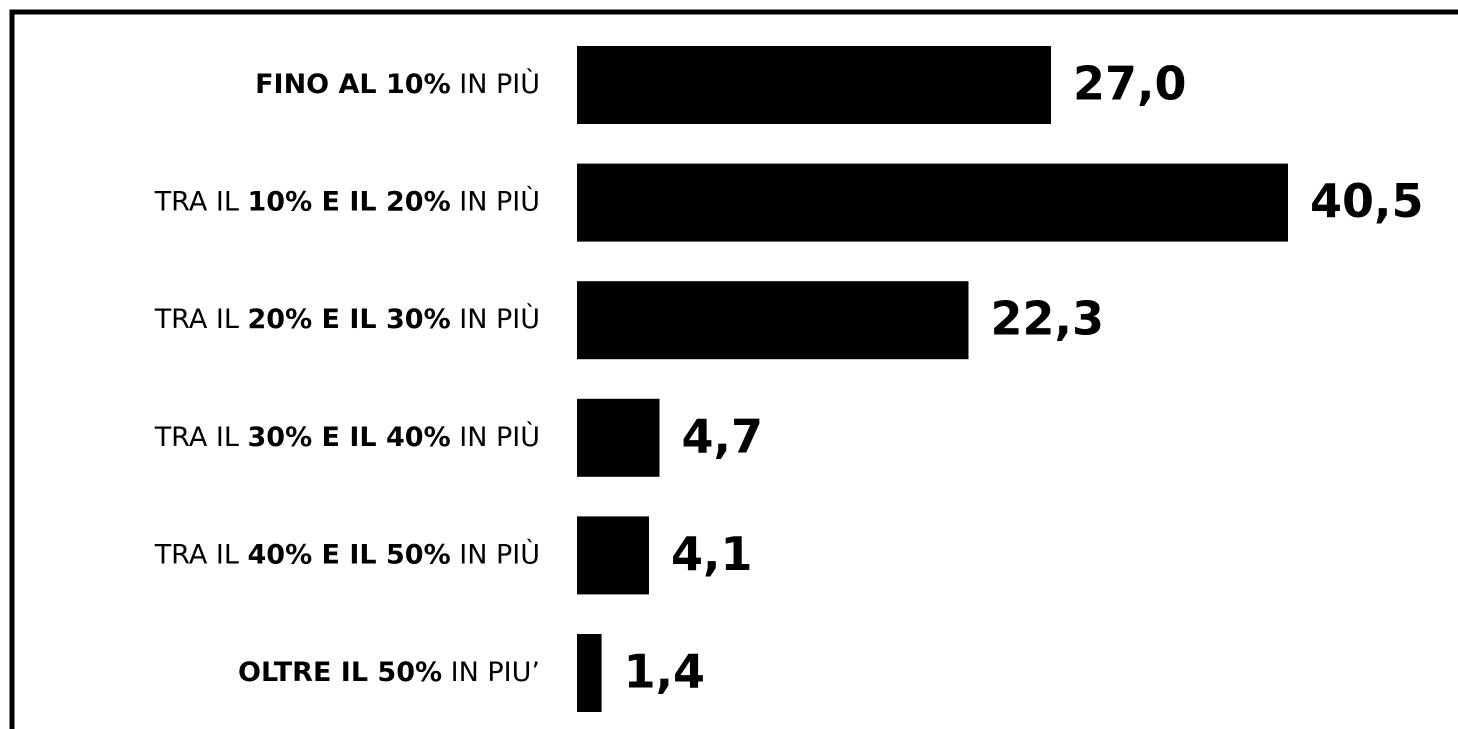  What do you see at coordinates (665, 672) in the screenshot?
I see `value-label: 1,4` at bounding box center [665, 672].